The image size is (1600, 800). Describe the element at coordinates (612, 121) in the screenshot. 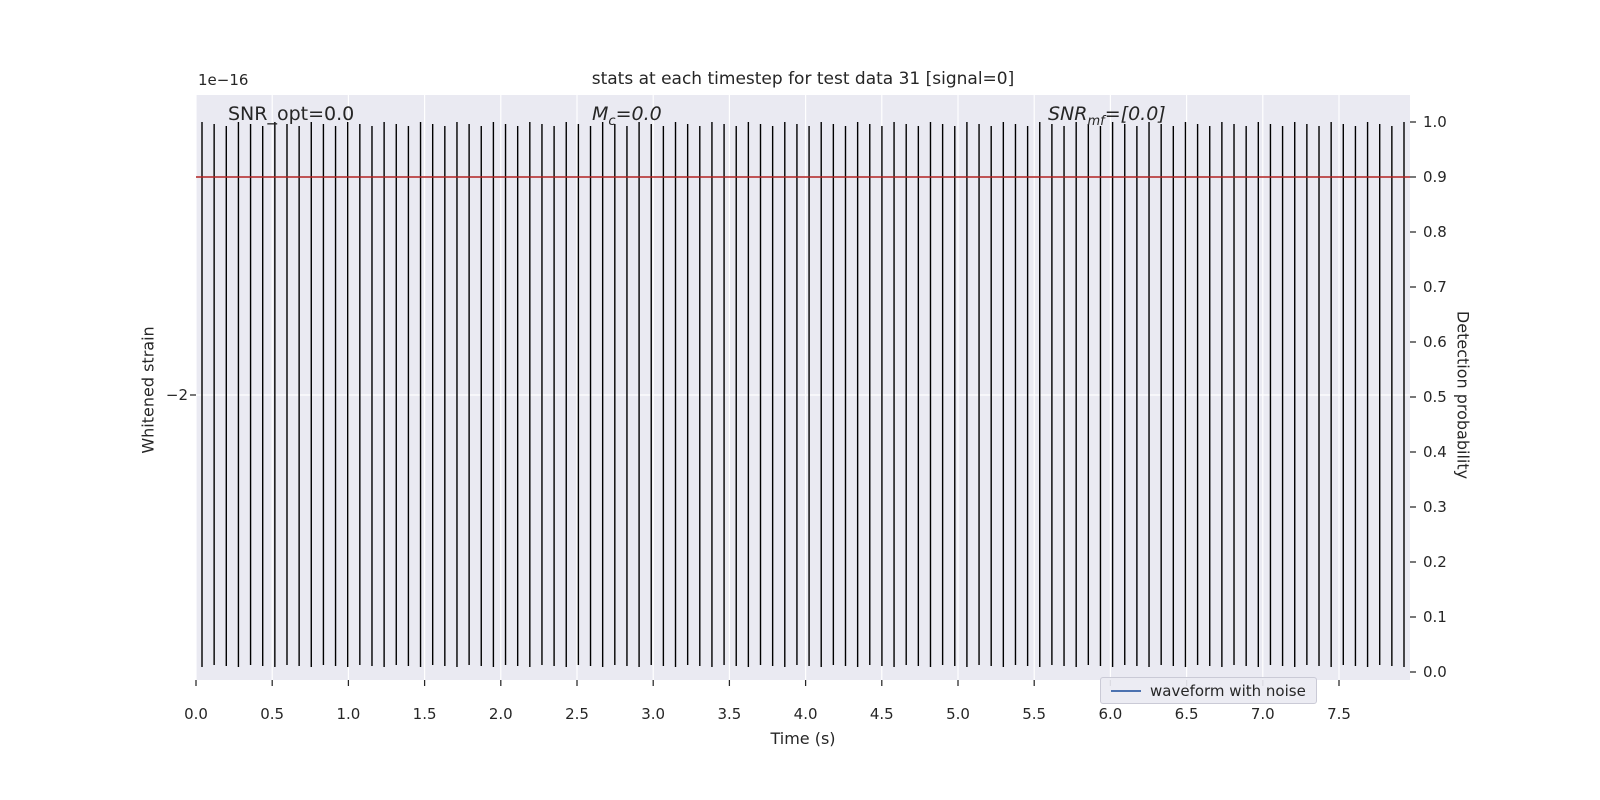

I see `annotation-subscript: c` at that location.